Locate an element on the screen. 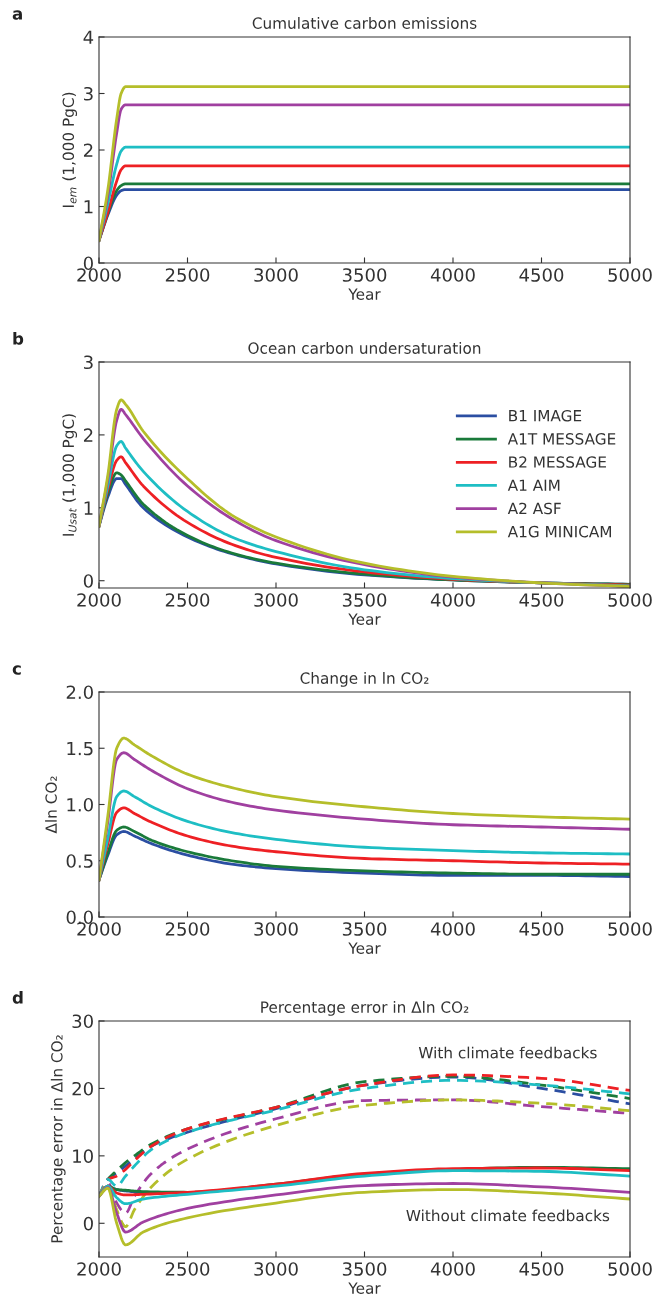 This screenshot has height=1307, width=656. y-tick-label: 1.0 is located at coordinates (80, 804).